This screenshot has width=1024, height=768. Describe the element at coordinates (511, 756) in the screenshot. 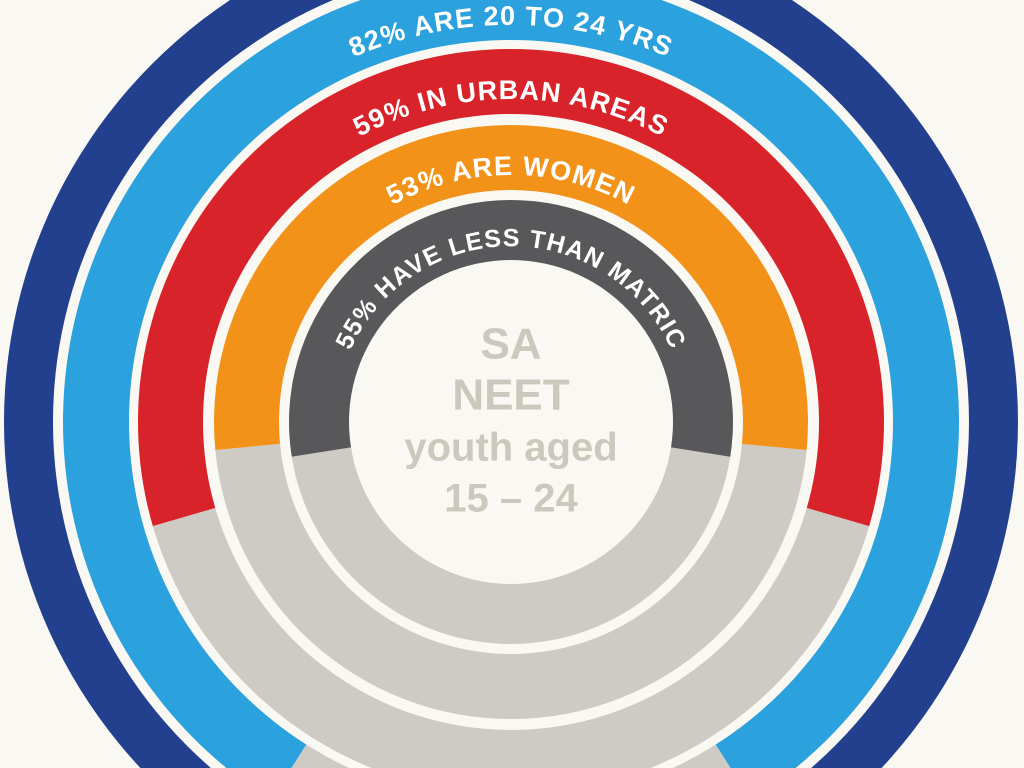

I see `ring-age-remainder` at that location.